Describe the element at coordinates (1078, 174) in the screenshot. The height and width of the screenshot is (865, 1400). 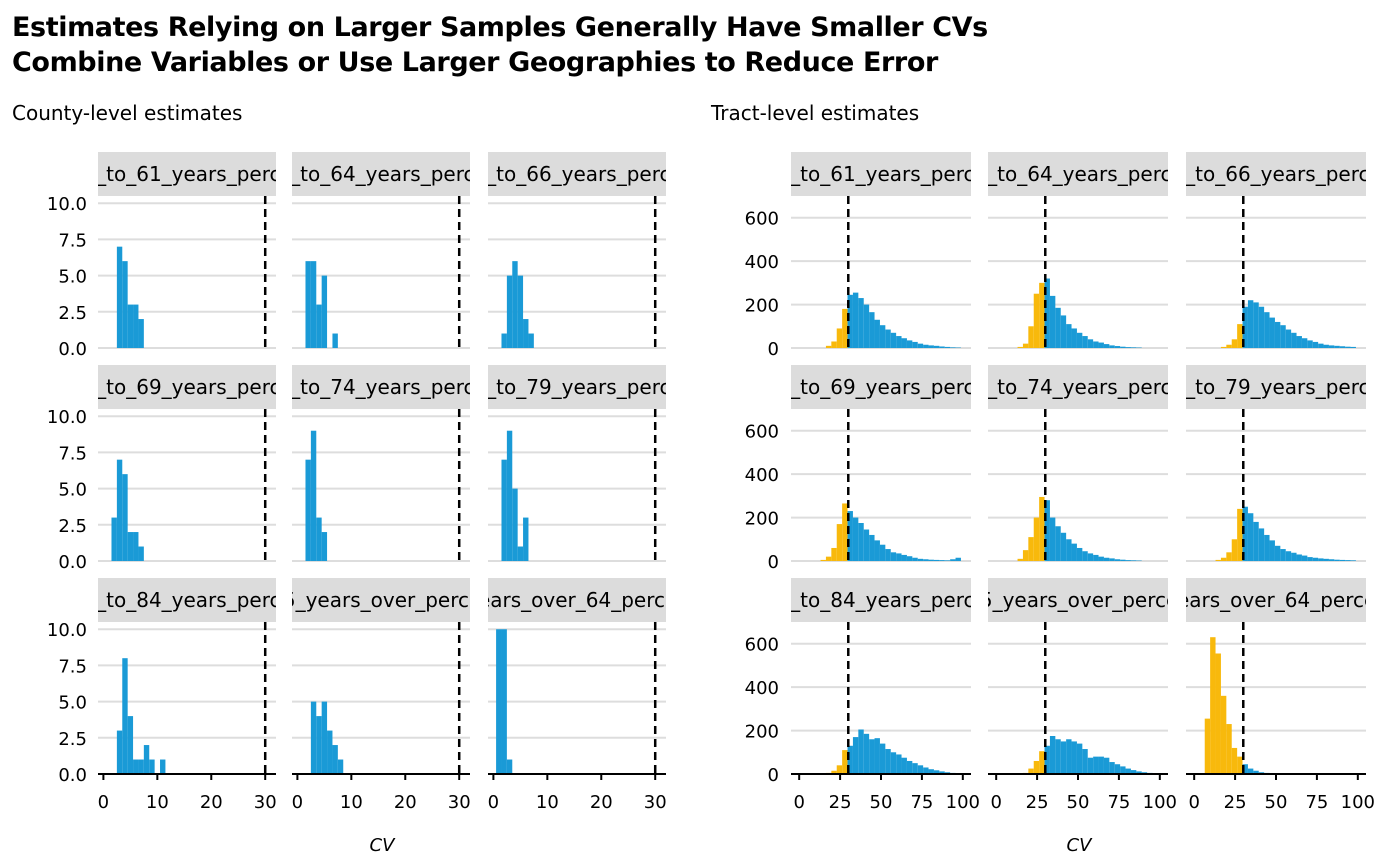
I see `facet-label: _62_to_64_years_percent` at that location.